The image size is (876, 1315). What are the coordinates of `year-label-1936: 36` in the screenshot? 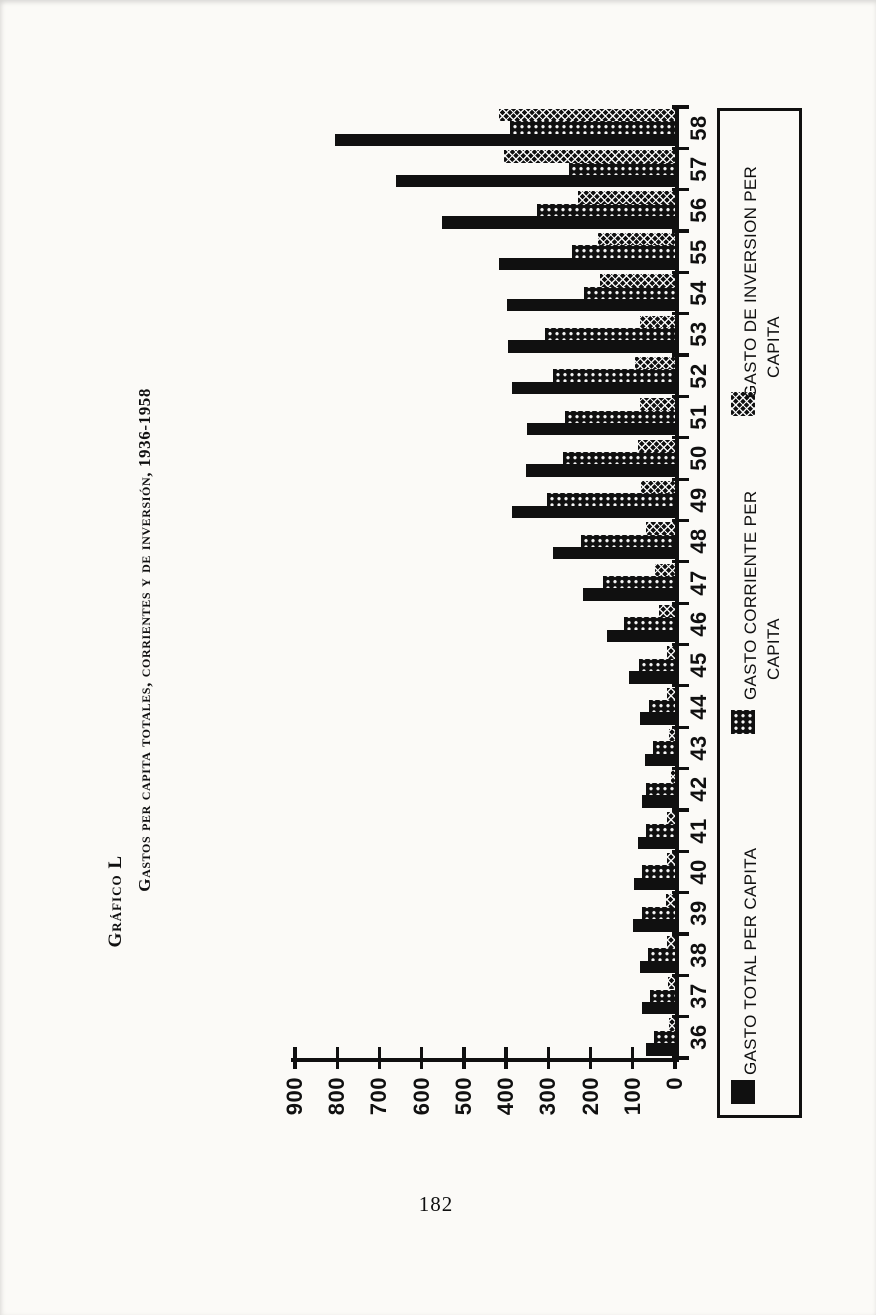 It's located at (698, 1037).